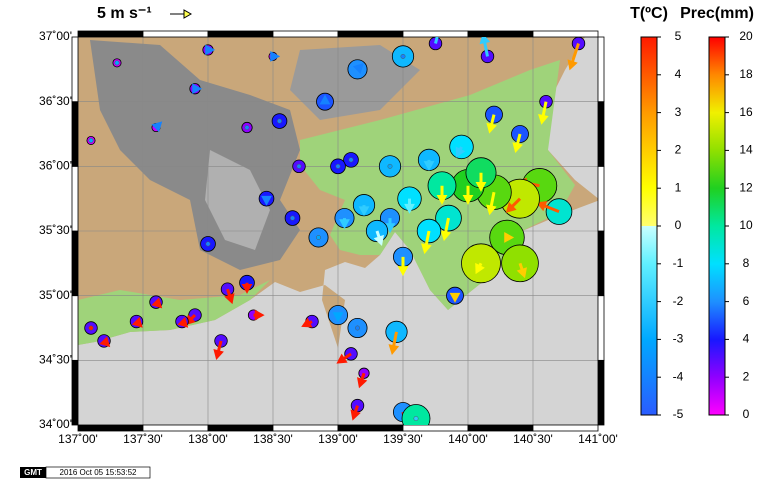 This screenshot has height=485, width=780. Describe the element at coordinates (143, 439) in the screenshot. I see `x-tick-label: 137˚30'` at that location.